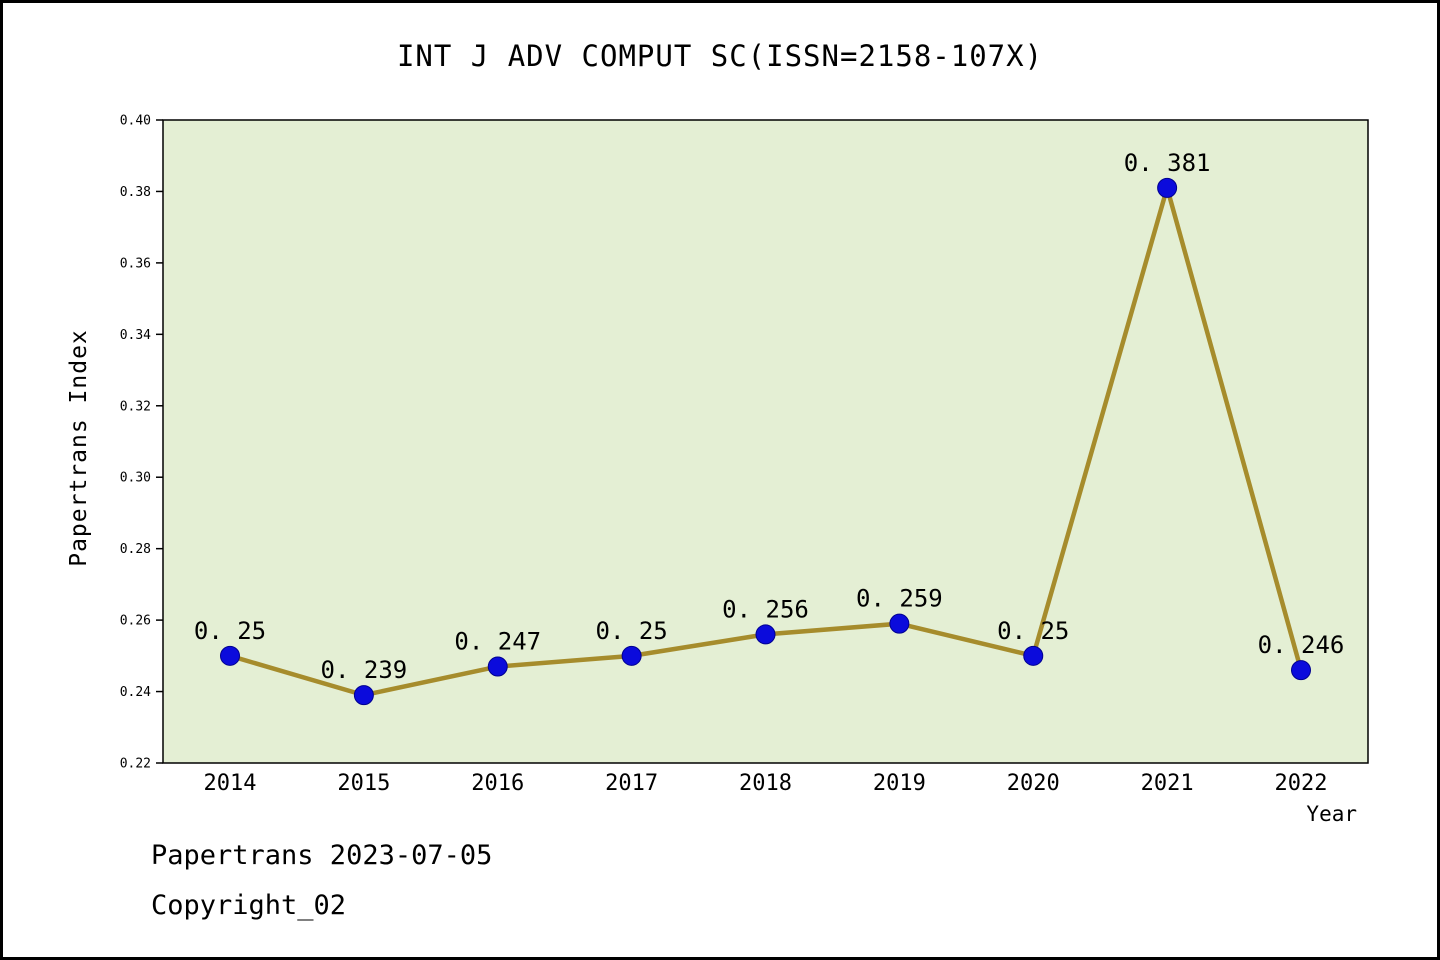 This screenshot has height=960, width=1440. I want to click on y-tick-label: 0.34, so click(135, 335).